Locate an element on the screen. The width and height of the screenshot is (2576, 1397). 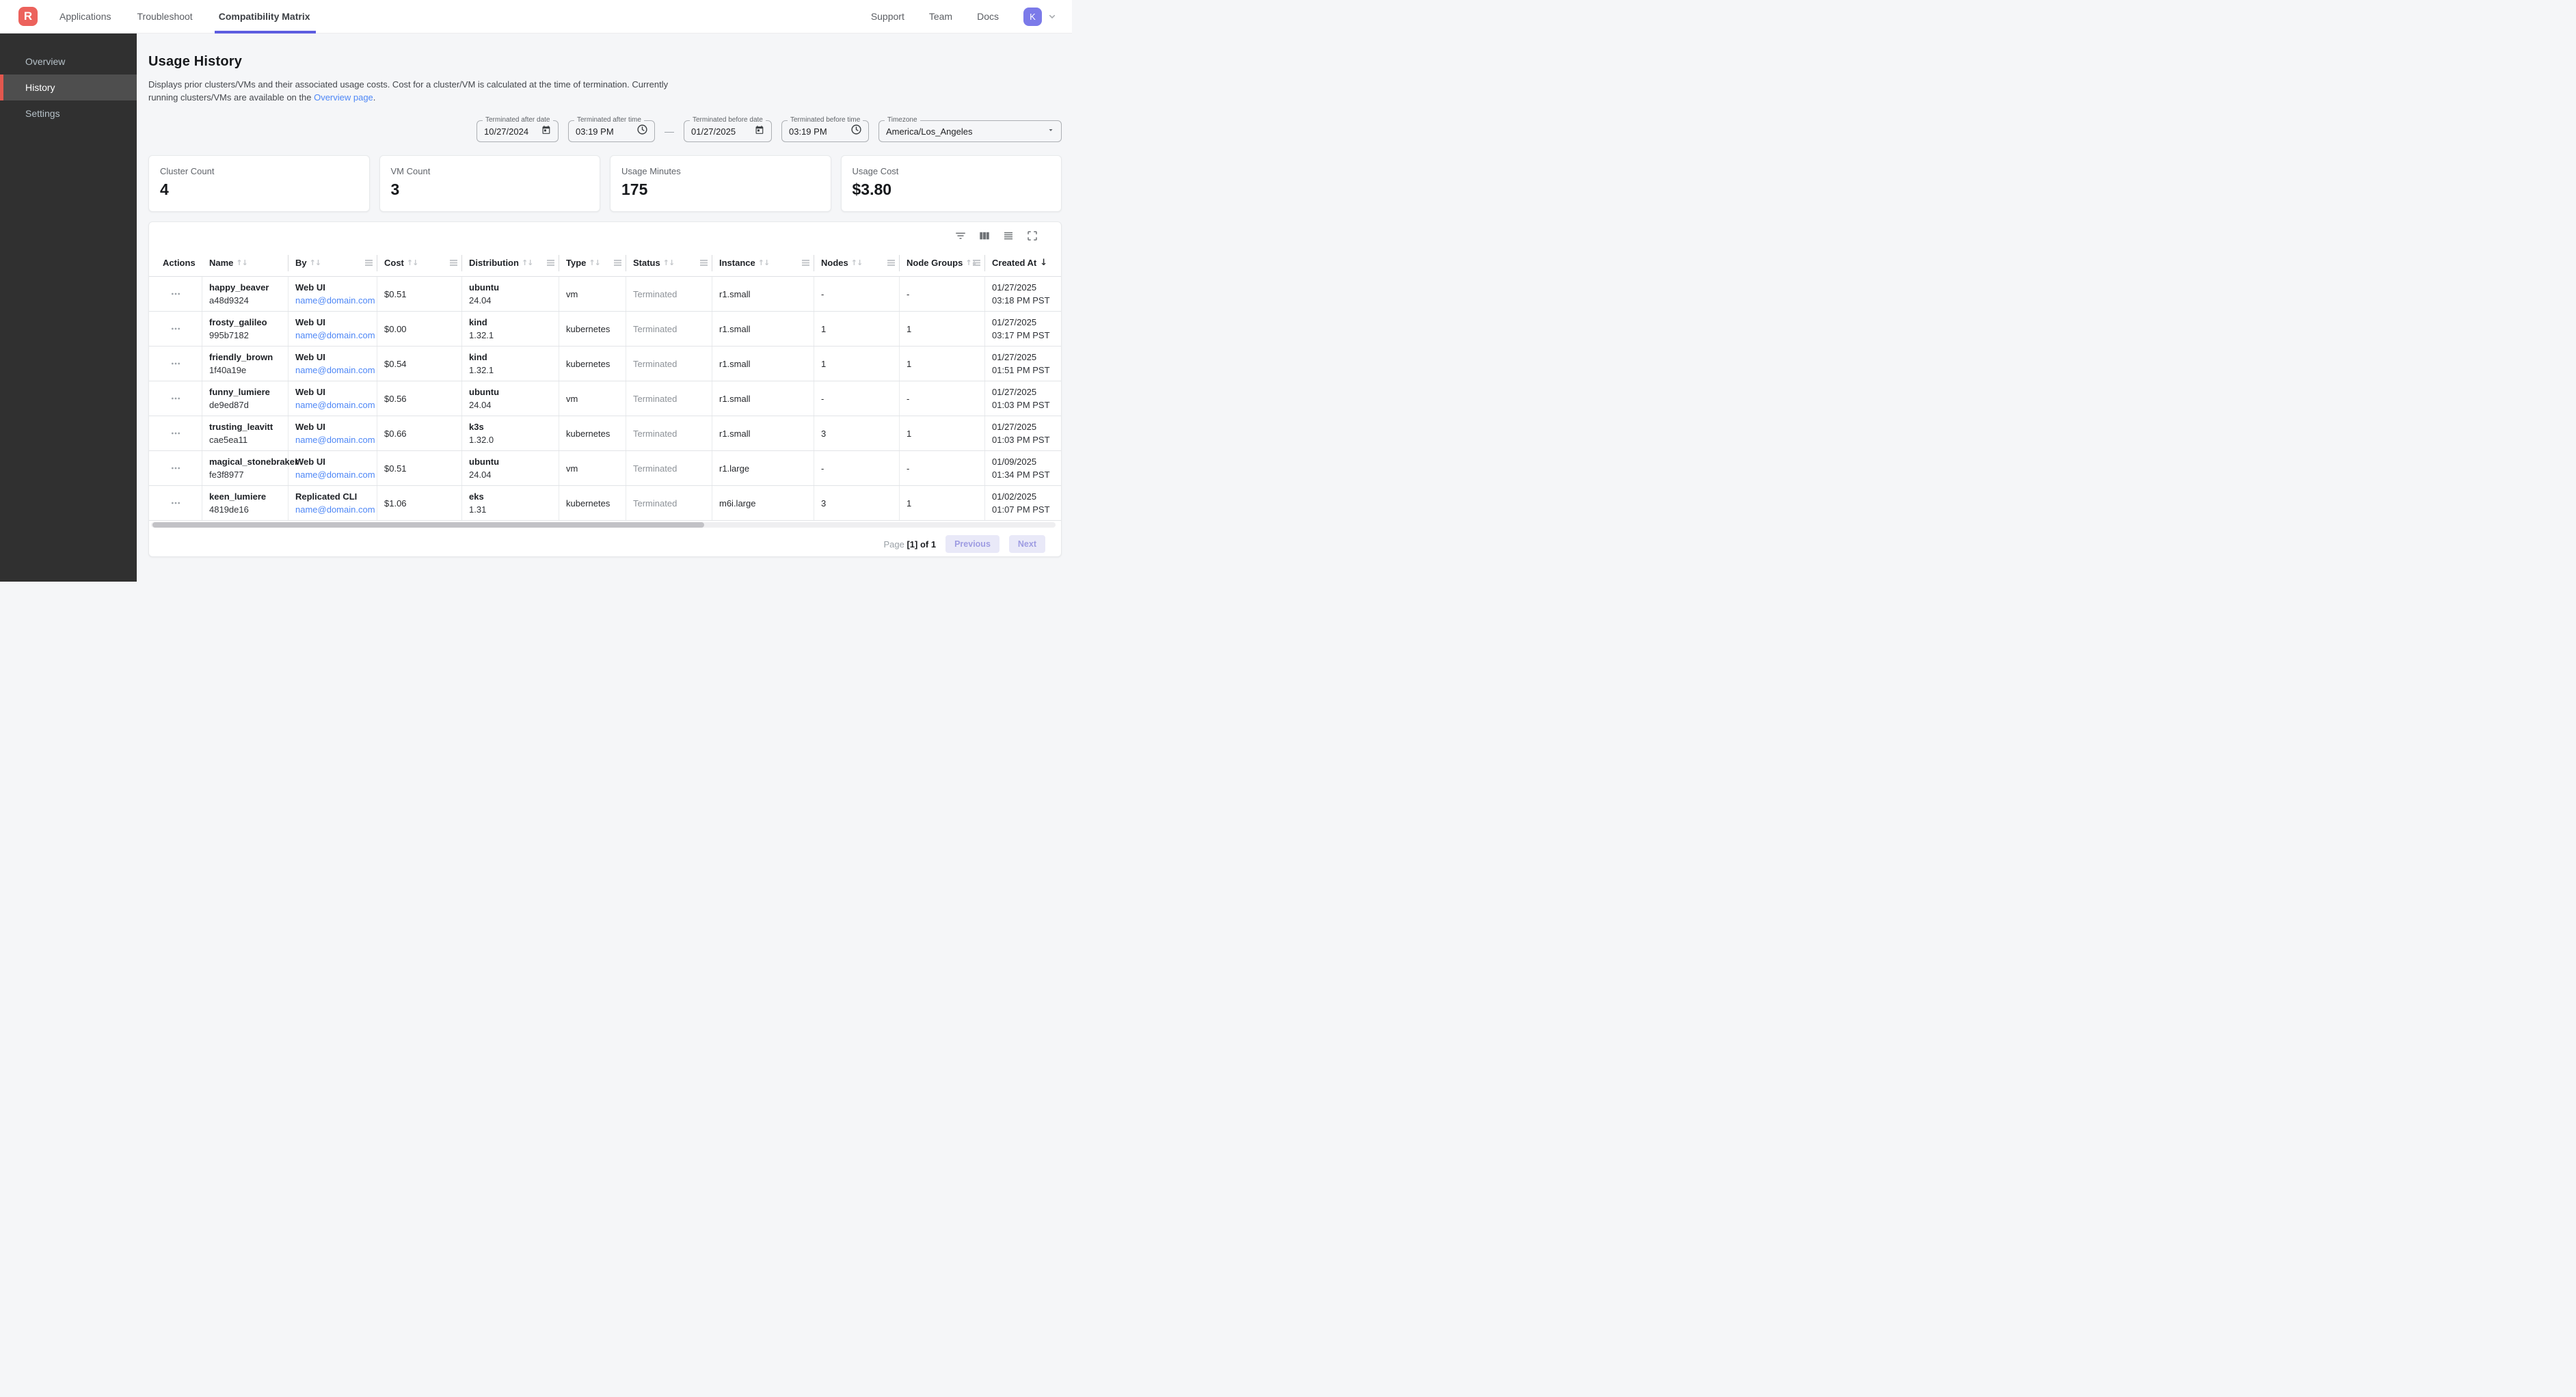
created-by-source: Web UI is located at coordinates (310, 462).